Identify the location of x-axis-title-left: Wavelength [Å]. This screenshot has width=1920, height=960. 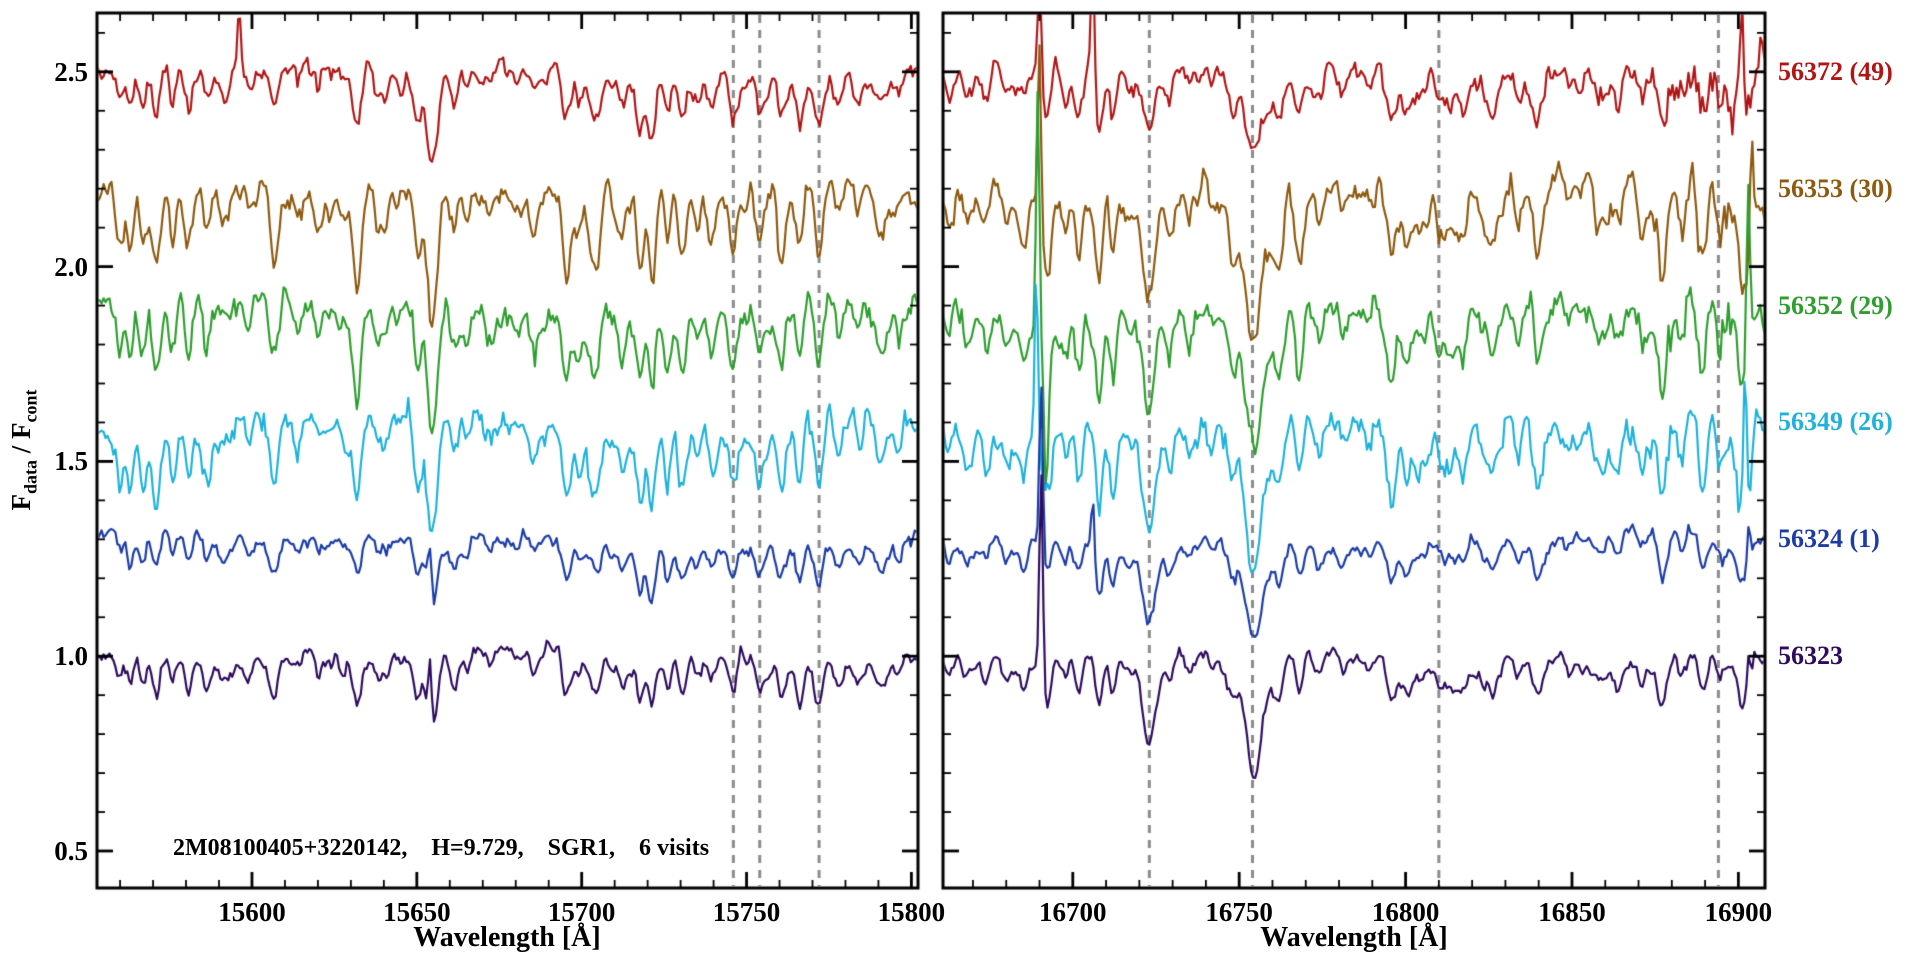
(507, 937).